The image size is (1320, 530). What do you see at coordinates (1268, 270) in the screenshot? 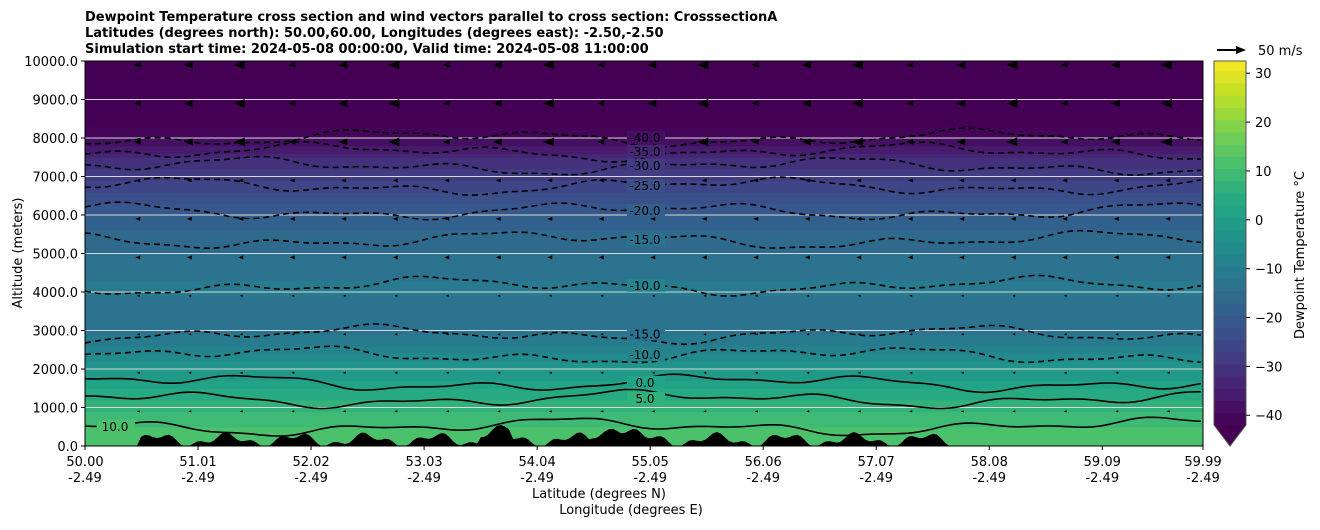
I see `colorbar-tick-label: −10` at bounding box center [1268, 270].